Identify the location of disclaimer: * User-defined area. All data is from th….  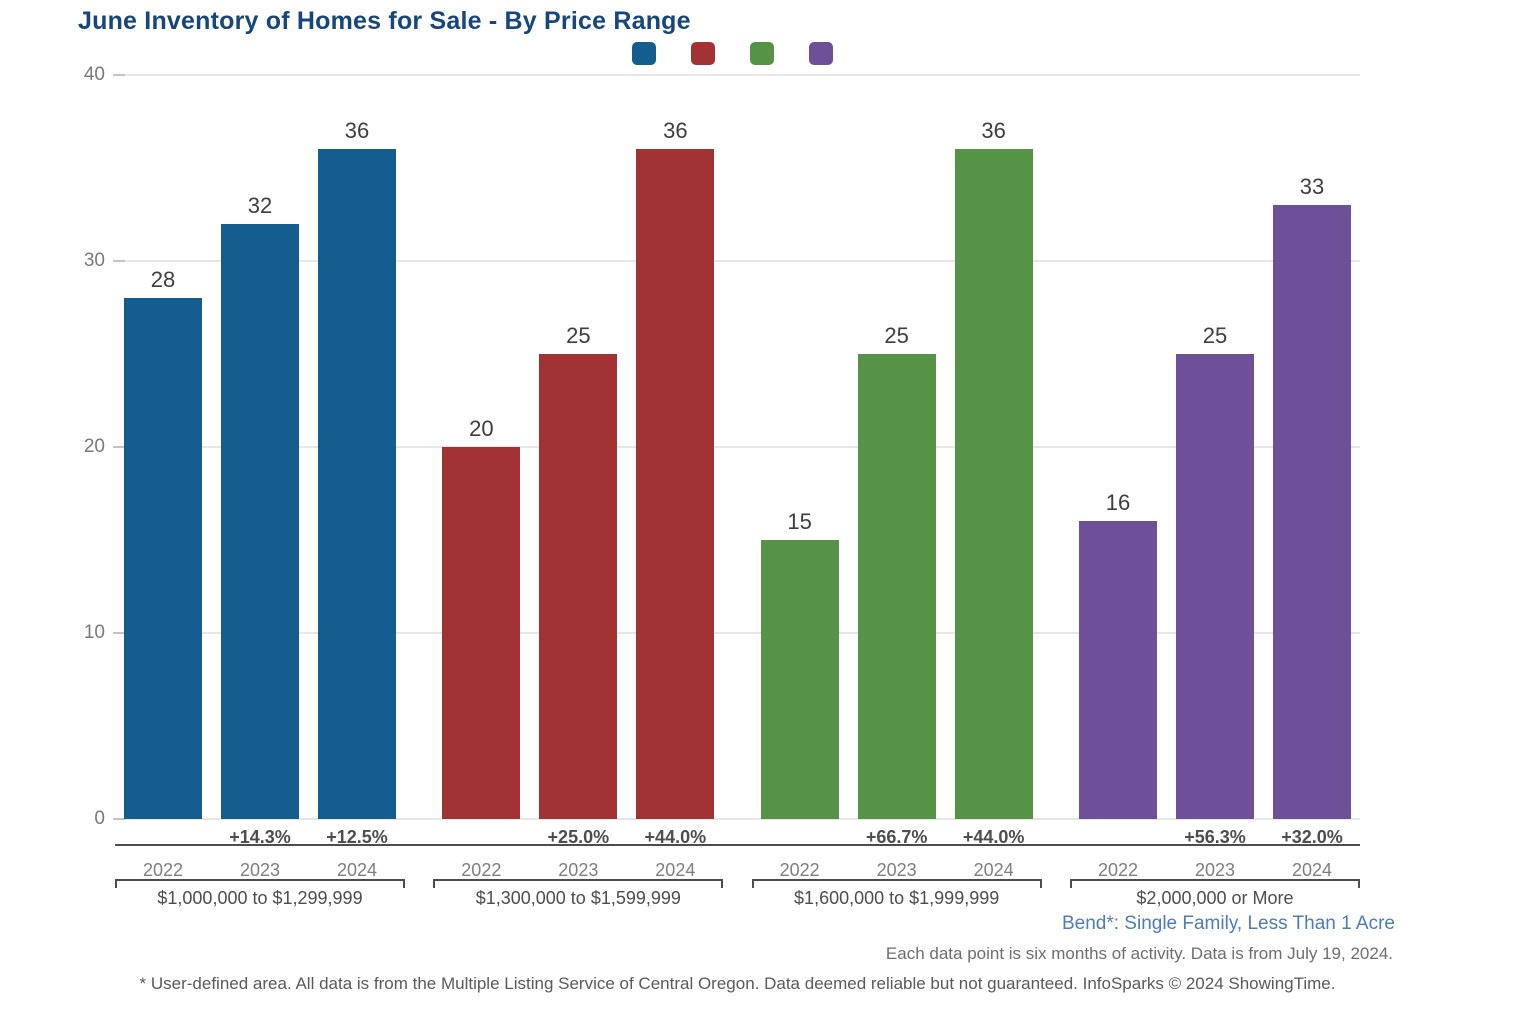
(737, 983).